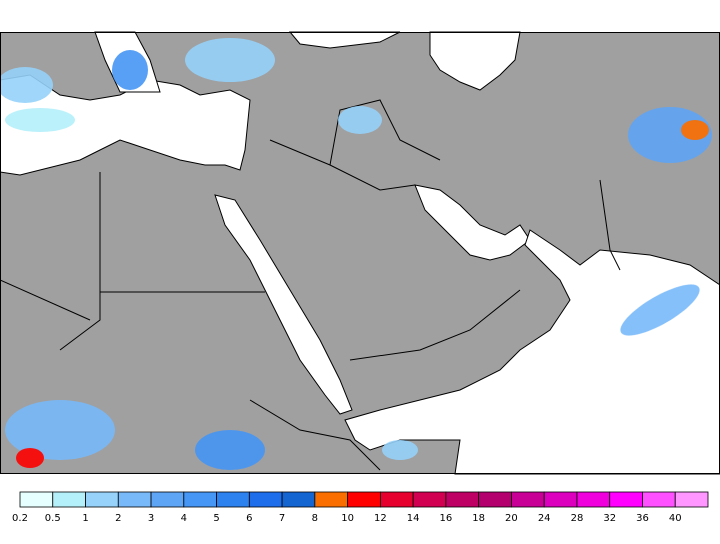 Image resolution: width=720 pixels, height=544 pixels. Describe the element at coordinates (475, 61) in the screenshot. I see `caspian-sea` at that location.